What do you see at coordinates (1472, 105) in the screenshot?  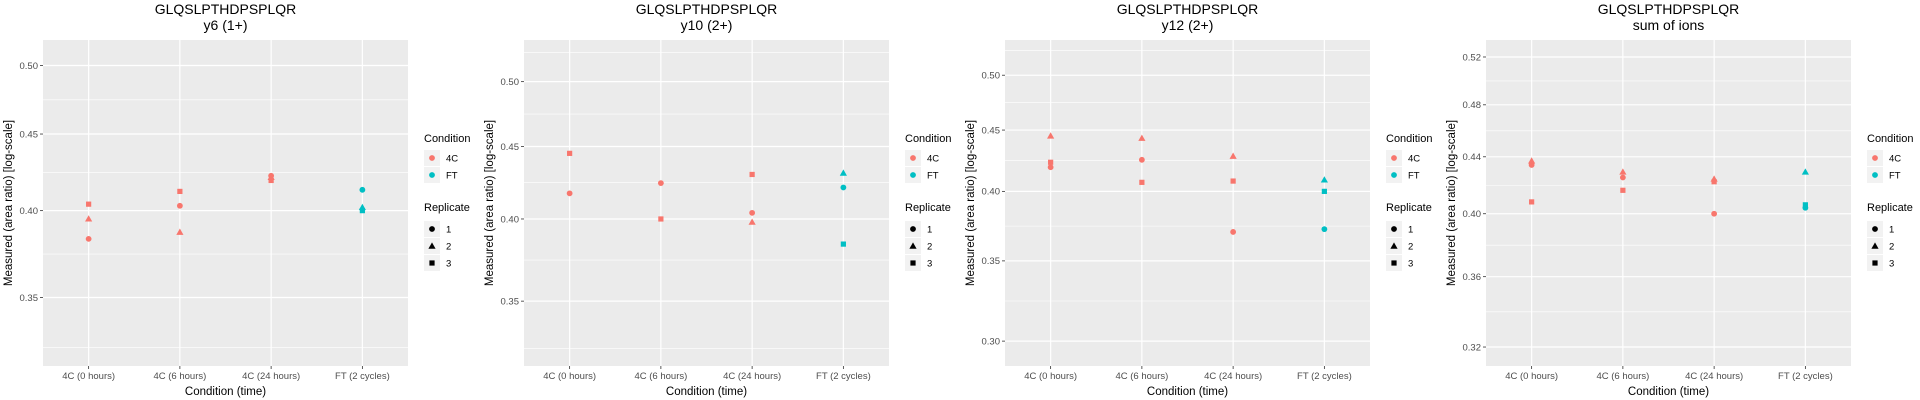 I see `y-tick-label: 0.48` at bounding box center [1472, 105].